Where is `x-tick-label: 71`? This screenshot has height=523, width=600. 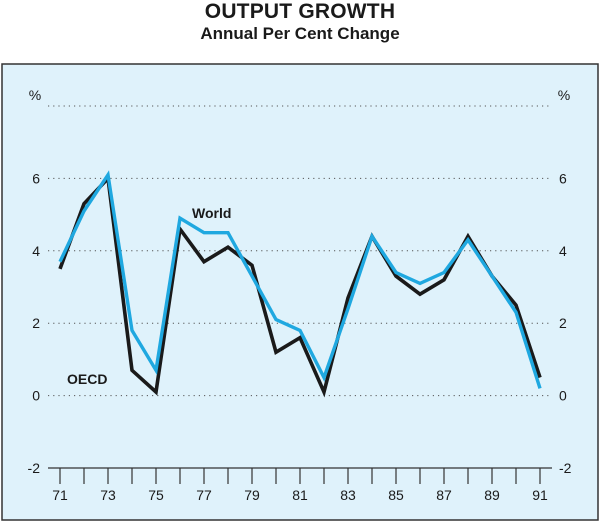 x-tick-label: 71 is located at coordinates (60, 495).